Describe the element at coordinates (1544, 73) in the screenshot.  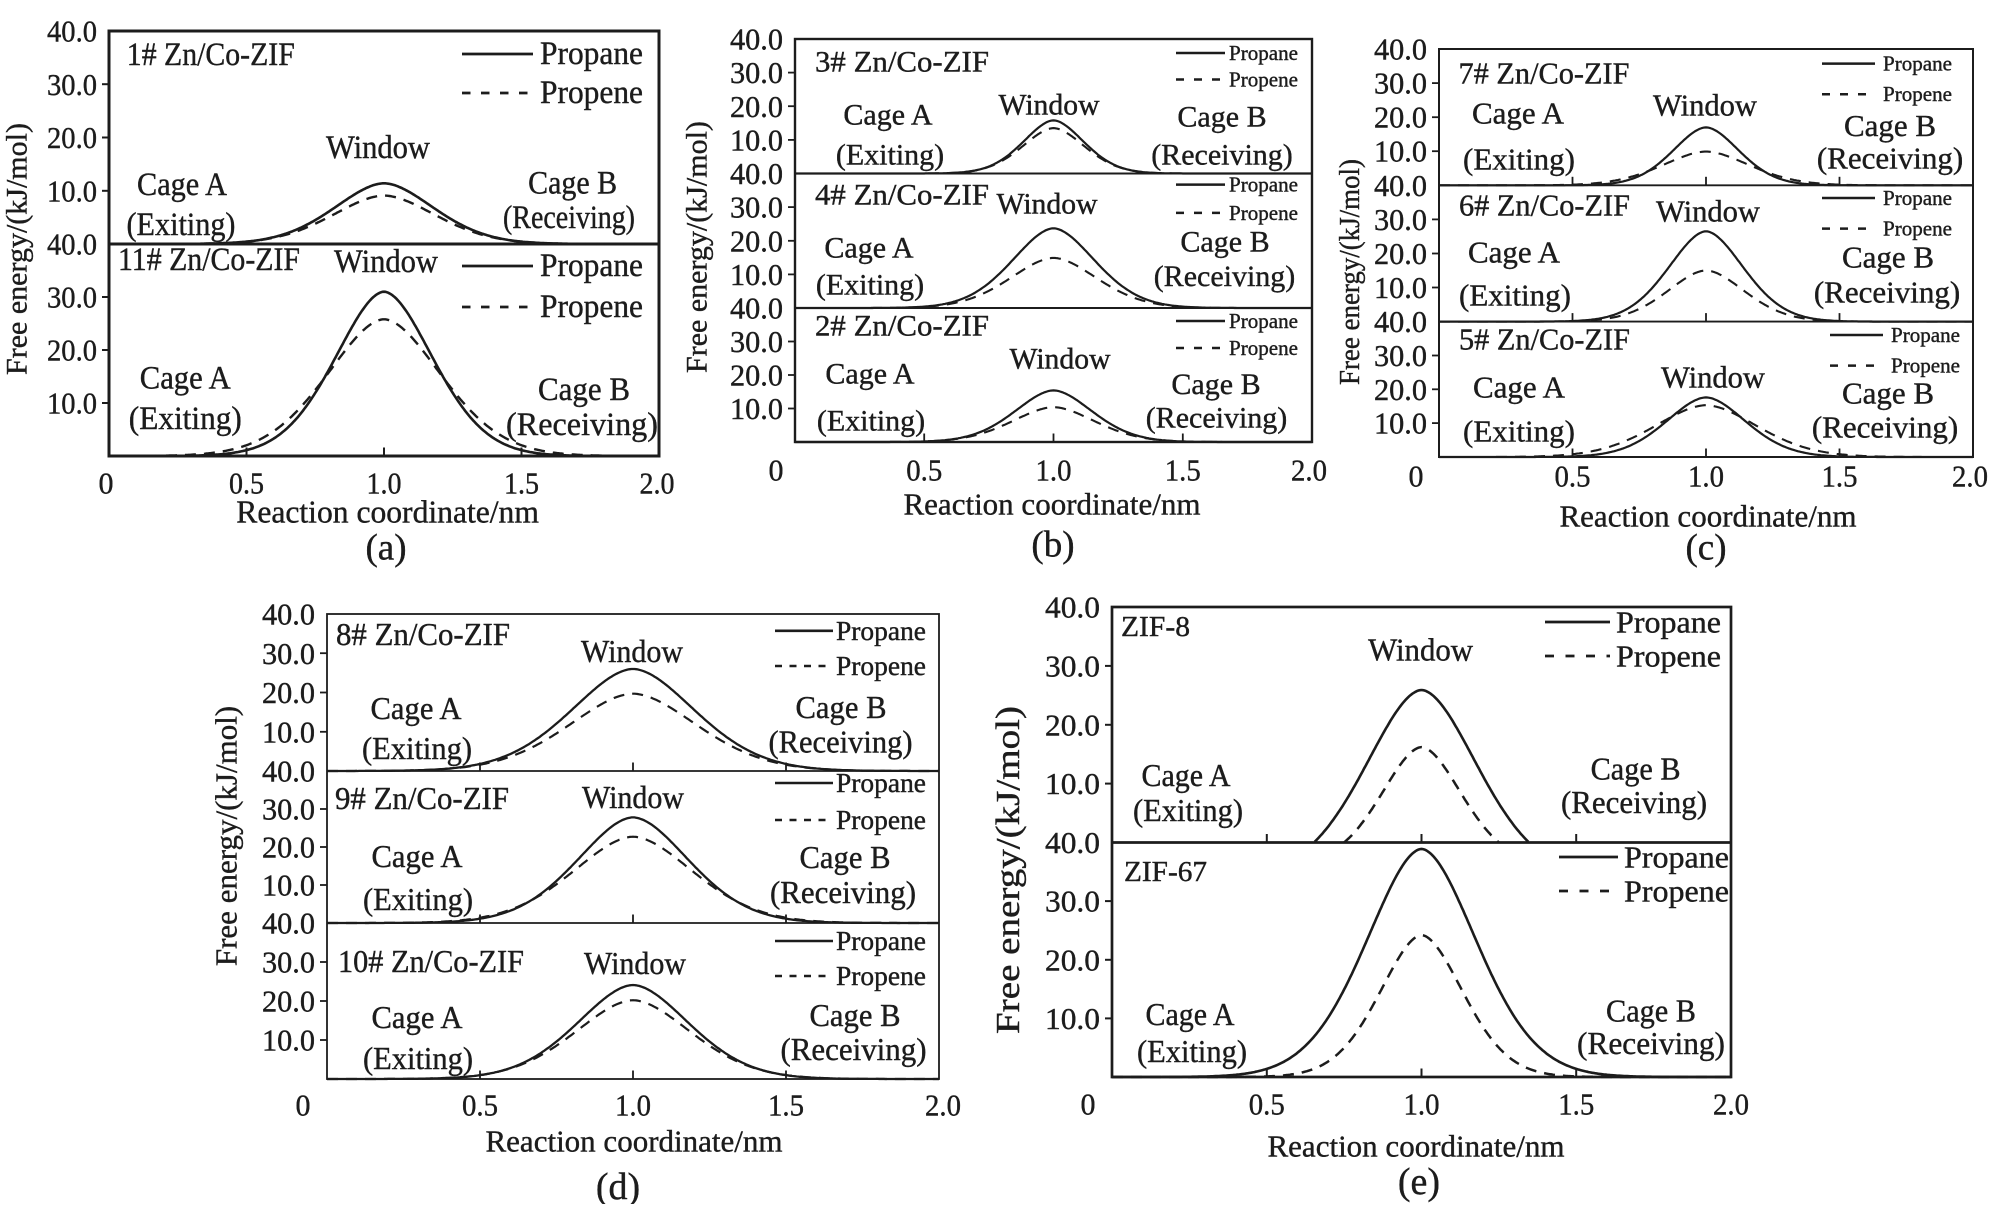
I see `svg-text: 7# Zn/Co-ZIF` at that location.